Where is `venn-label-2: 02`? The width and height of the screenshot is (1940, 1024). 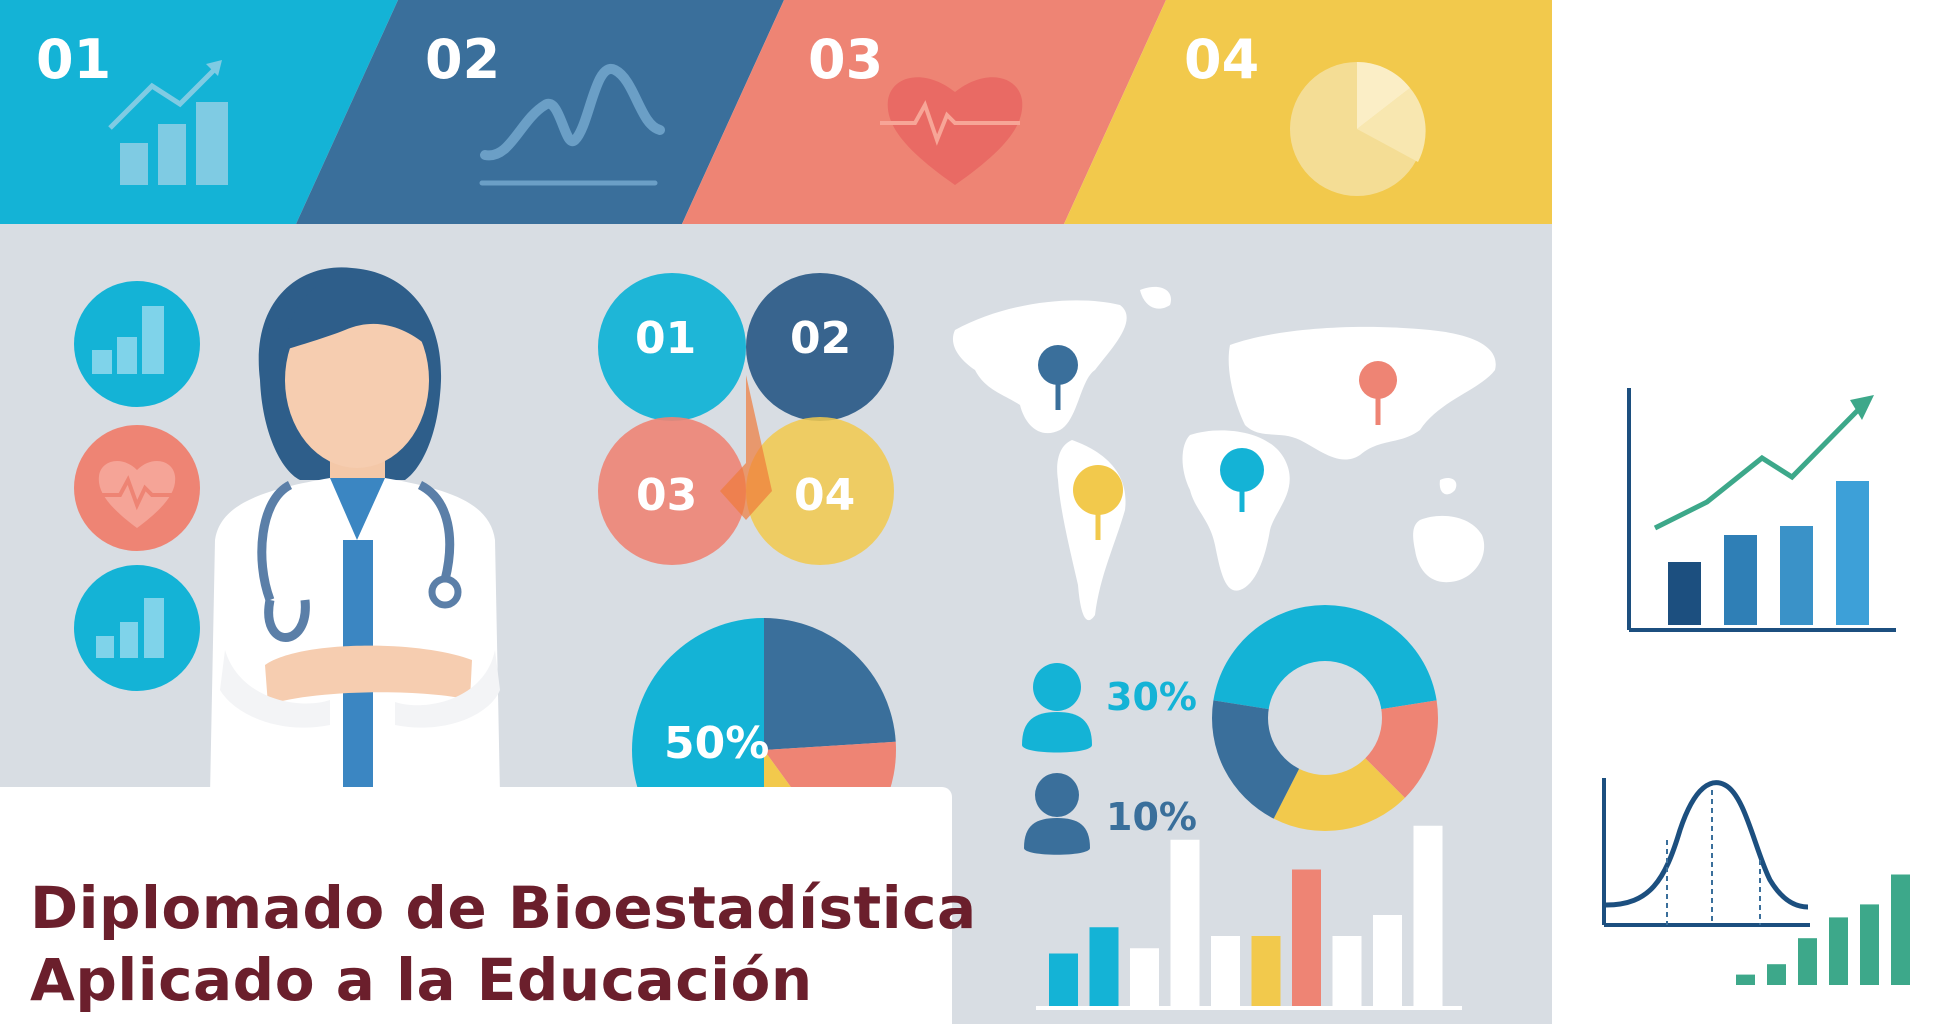
venn-label-2: 02 is located at coordinates (820, 338).